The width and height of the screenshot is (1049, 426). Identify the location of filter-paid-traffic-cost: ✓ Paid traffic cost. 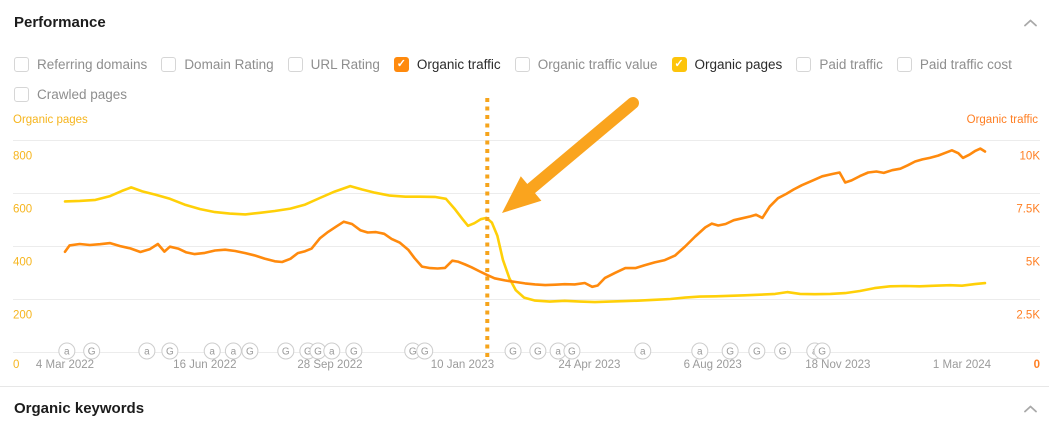
(954, 64).